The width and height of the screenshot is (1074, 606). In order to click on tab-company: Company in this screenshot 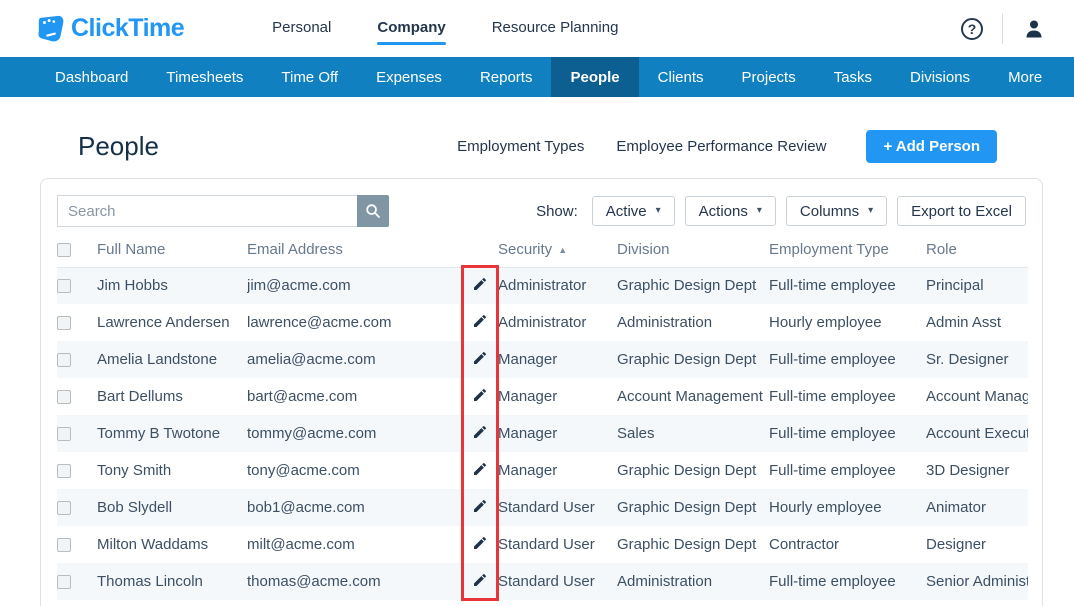, I will do `click(412, 29)`.